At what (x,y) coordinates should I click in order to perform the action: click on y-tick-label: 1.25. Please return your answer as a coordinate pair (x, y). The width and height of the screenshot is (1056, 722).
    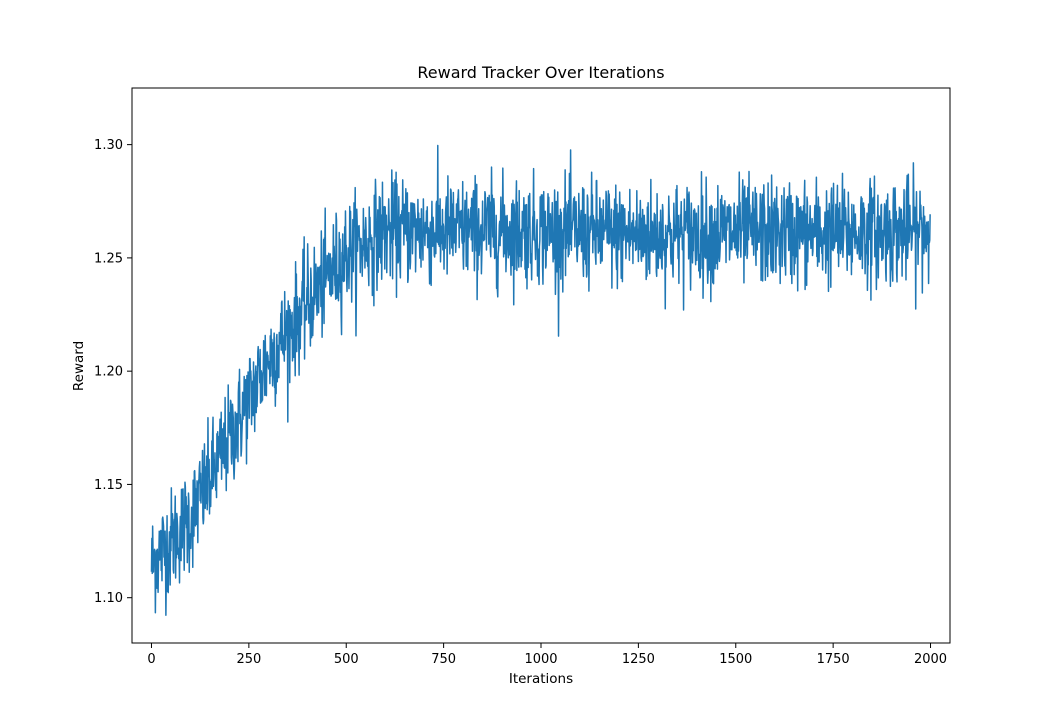
    Looking at the image, I should click on (108, 258).